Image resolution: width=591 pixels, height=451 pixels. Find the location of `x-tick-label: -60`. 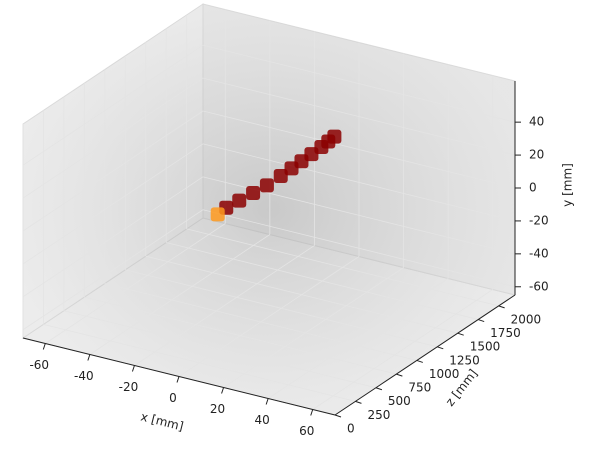

x-tick-label: -60 is located at coordinates (39, 365).